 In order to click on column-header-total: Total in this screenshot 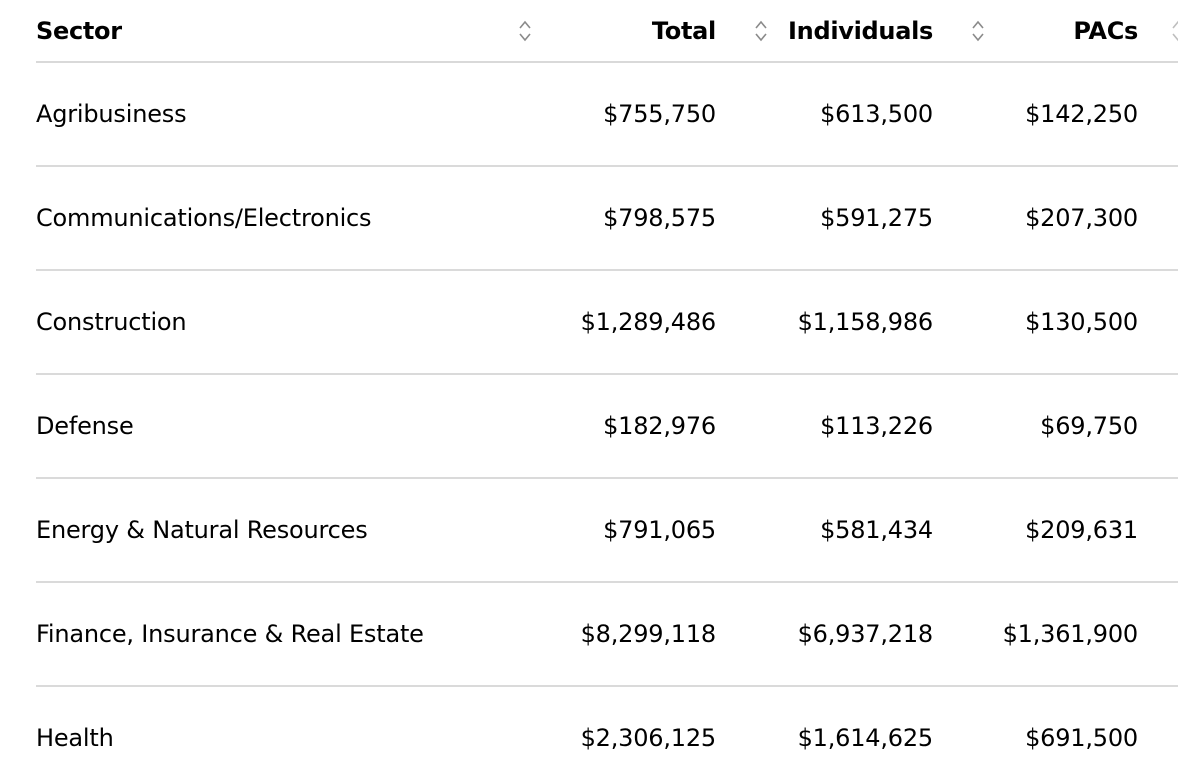, I will do `click(641, 31)`.